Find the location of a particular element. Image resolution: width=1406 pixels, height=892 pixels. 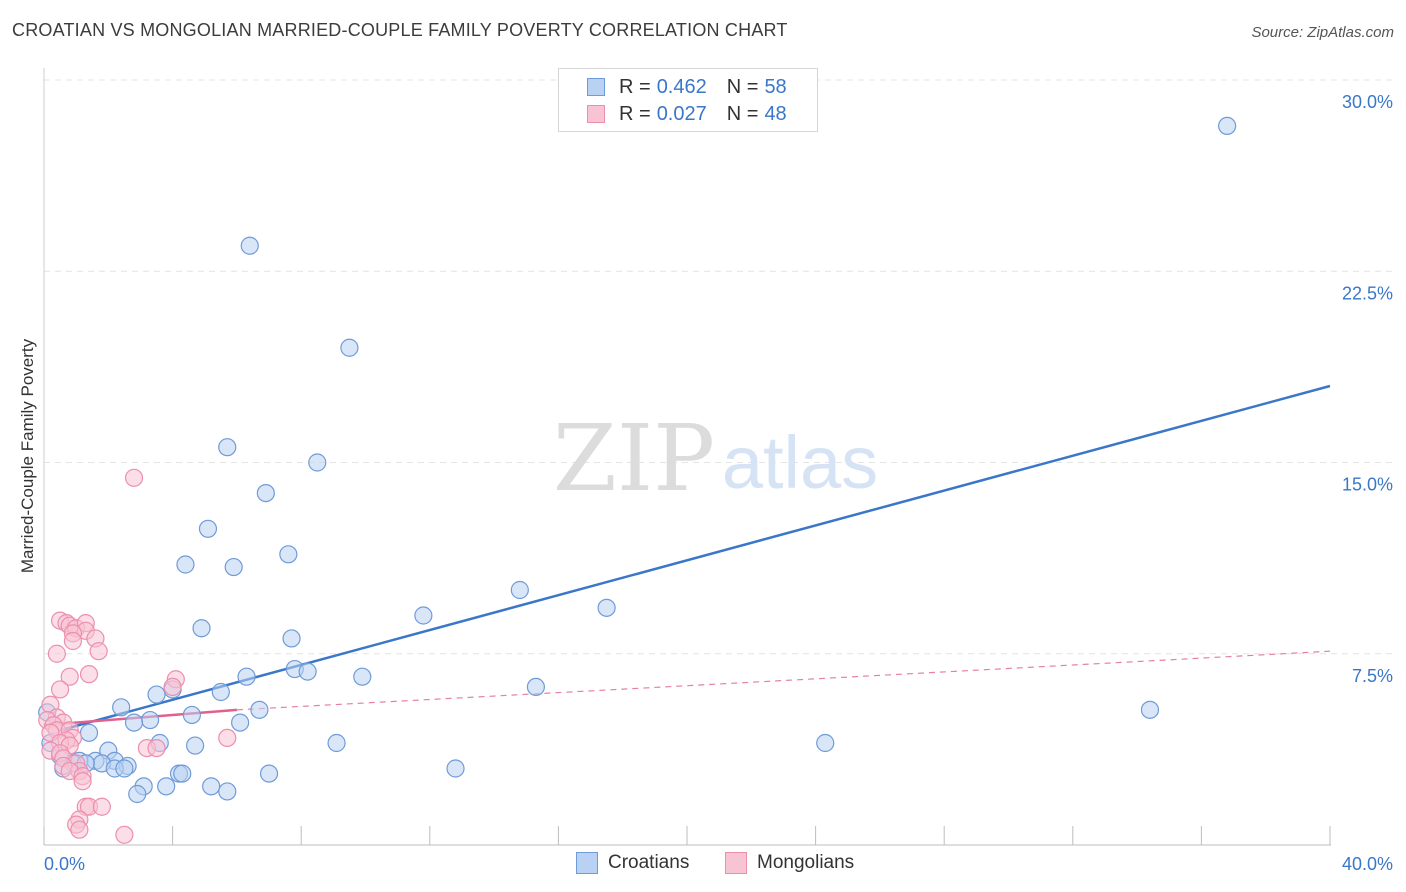

watermark-atlas: atlas is located at coordinates (800, 462).